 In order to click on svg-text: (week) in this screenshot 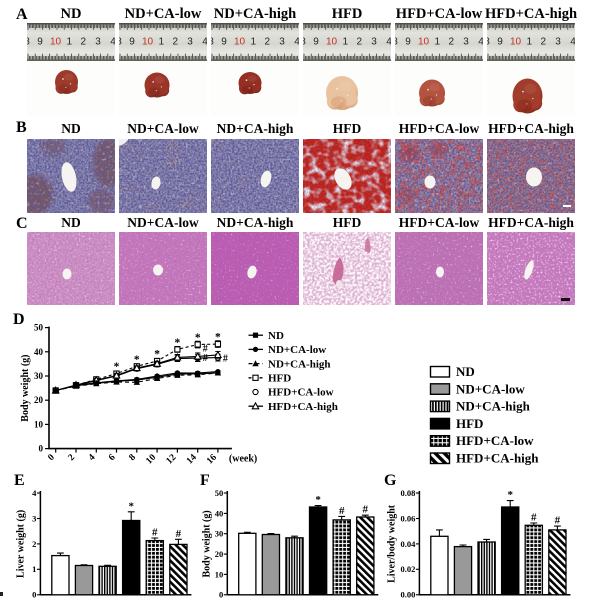, I will do `click(243, 459)`.